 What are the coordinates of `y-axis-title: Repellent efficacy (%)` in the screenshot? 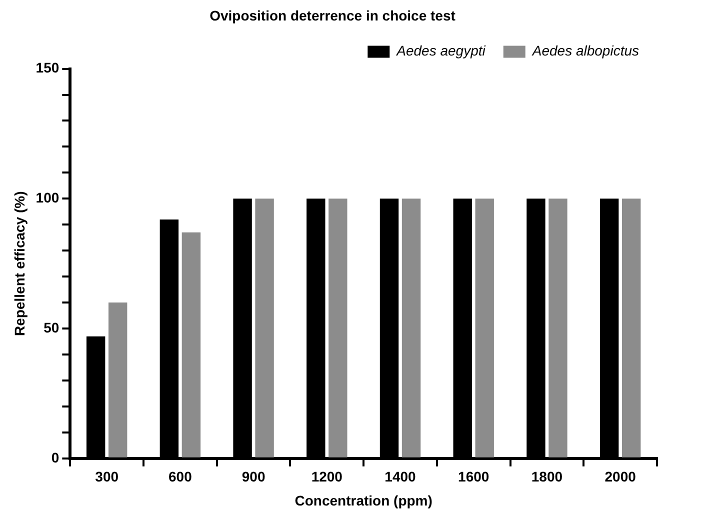 It's located at (19, 263).